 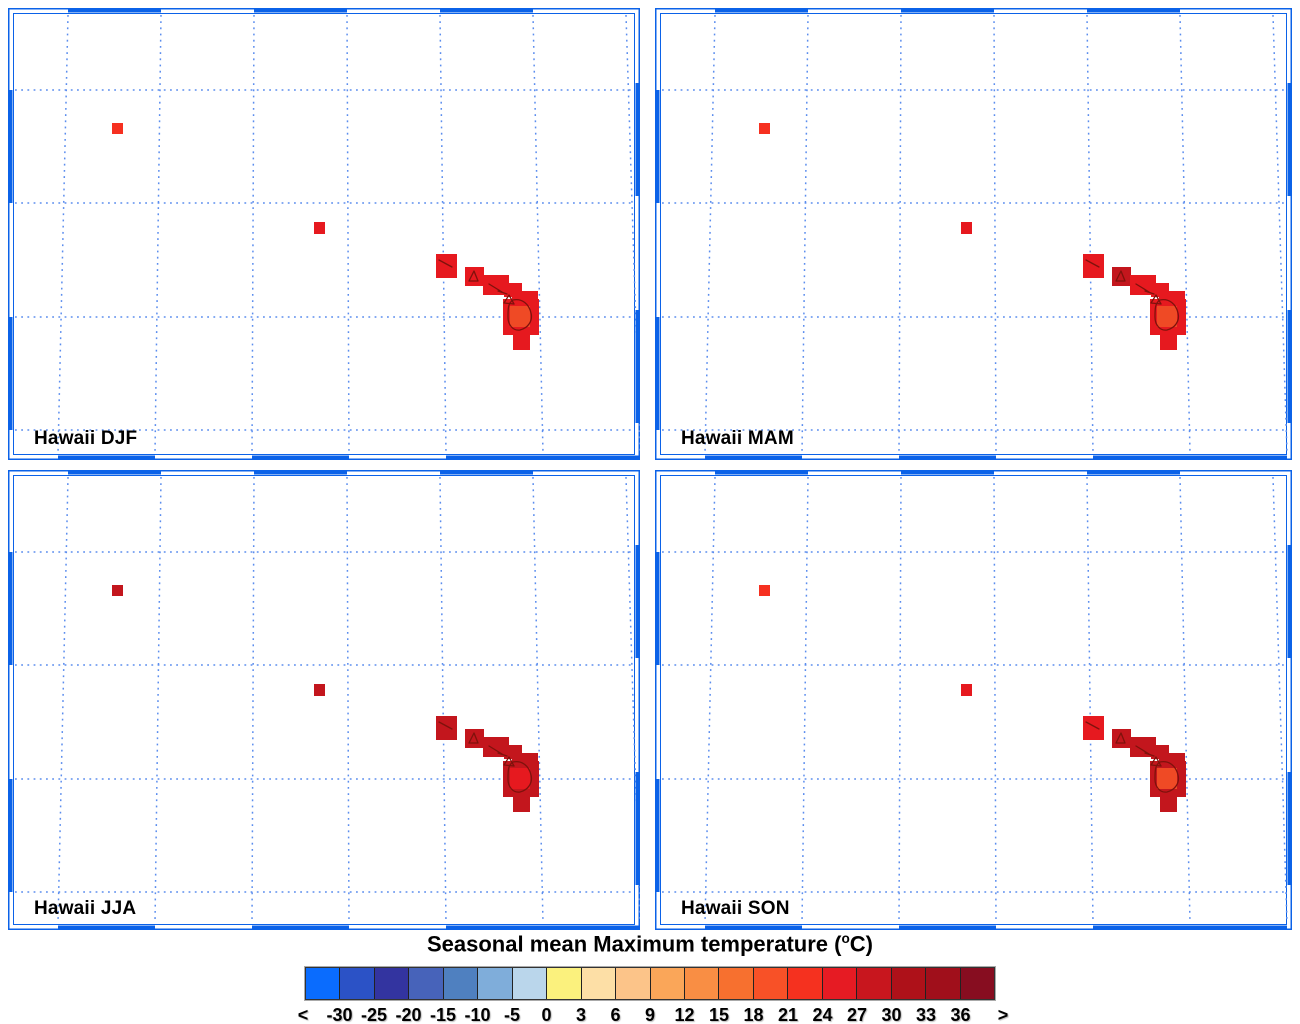 I want to click on colorbar, so click(x=650, y=983).